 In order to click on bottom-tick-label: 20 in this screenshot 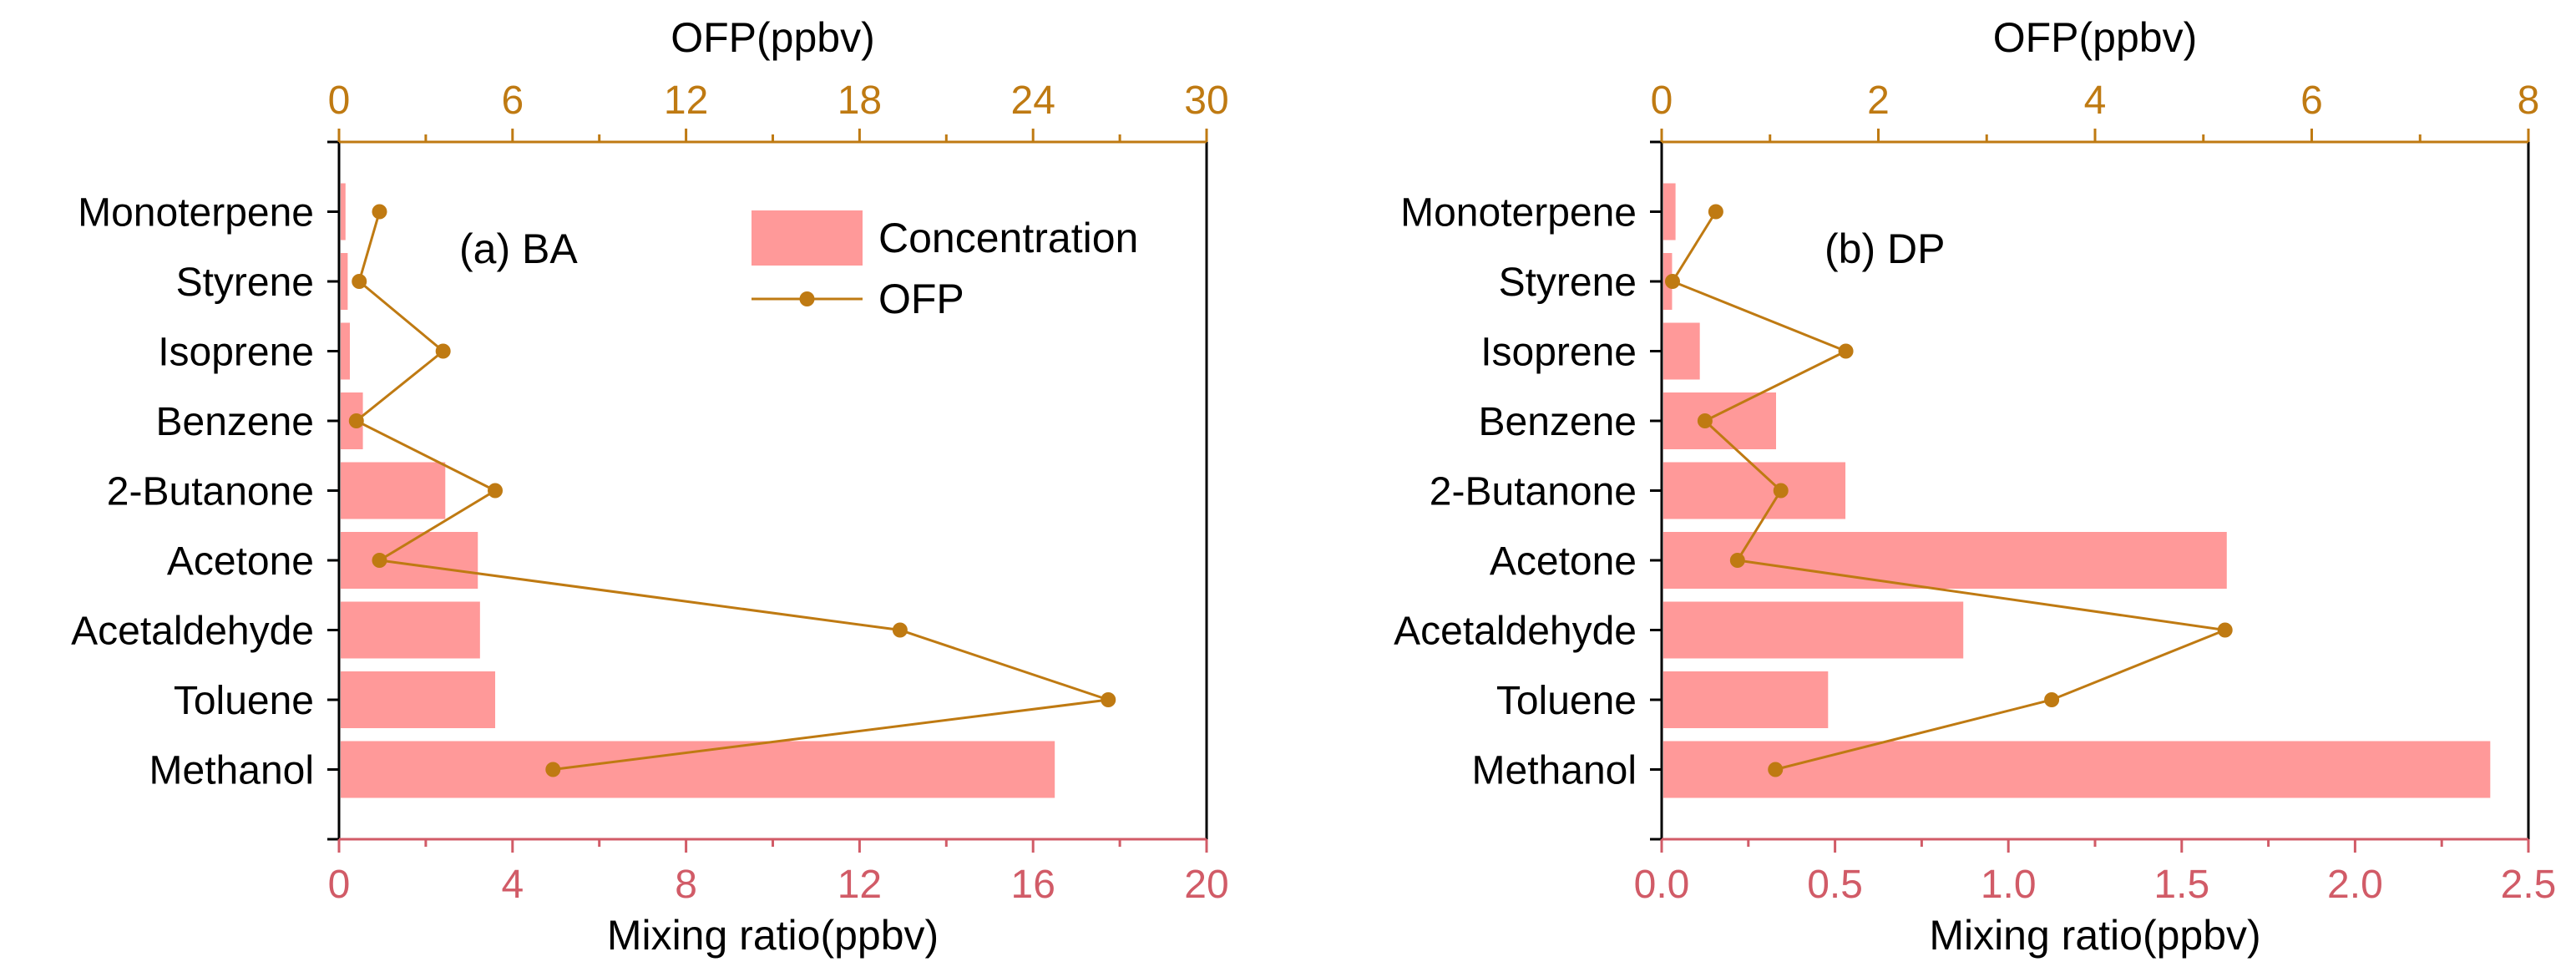, I will do `click(1206, 885)`.